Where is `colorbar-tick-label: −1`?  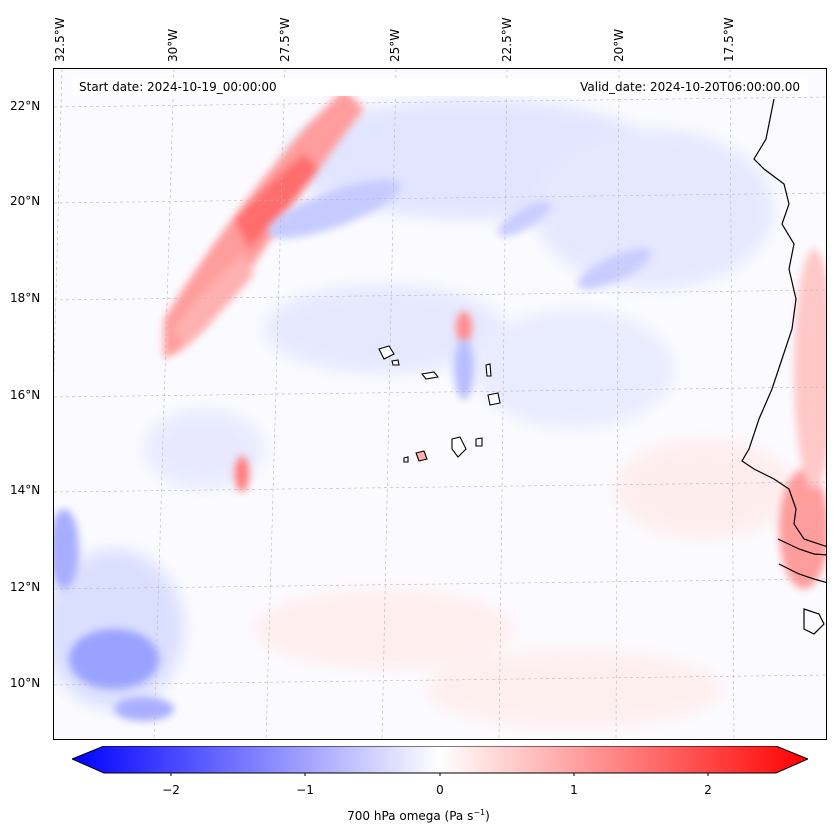
colorbar-tick-label: −1 is located at coordinates (305, 790).